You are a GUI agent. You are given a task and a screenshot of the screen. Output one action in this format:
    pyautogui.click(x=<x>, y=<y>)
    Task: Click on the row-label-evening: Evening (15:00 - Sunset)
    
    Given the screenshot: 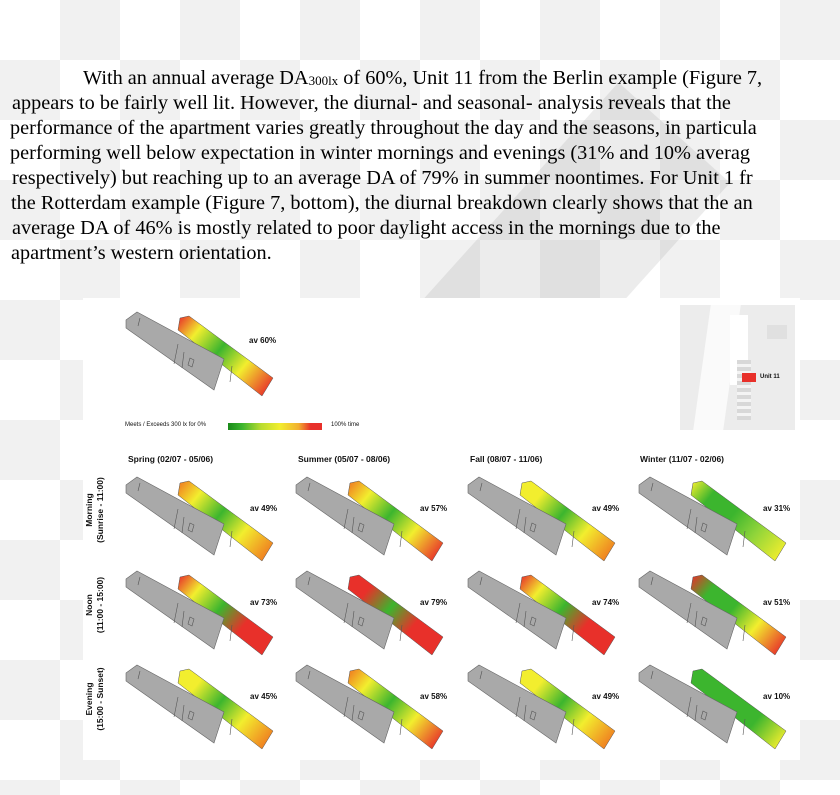 What is the action you would take?
    pyautogui.click(x=95, y=699)
    